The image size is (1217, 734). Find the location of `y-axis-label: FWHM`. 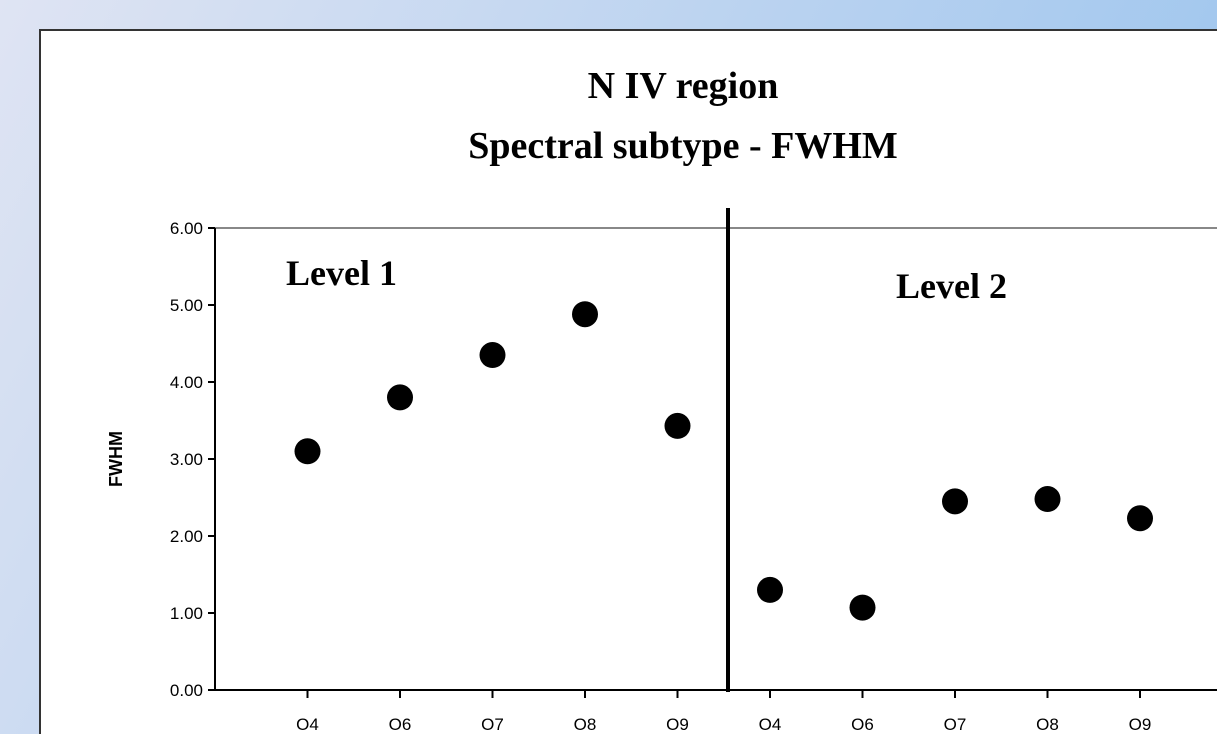

y-axis-label: FWHM is located at coordinates (116, 459).